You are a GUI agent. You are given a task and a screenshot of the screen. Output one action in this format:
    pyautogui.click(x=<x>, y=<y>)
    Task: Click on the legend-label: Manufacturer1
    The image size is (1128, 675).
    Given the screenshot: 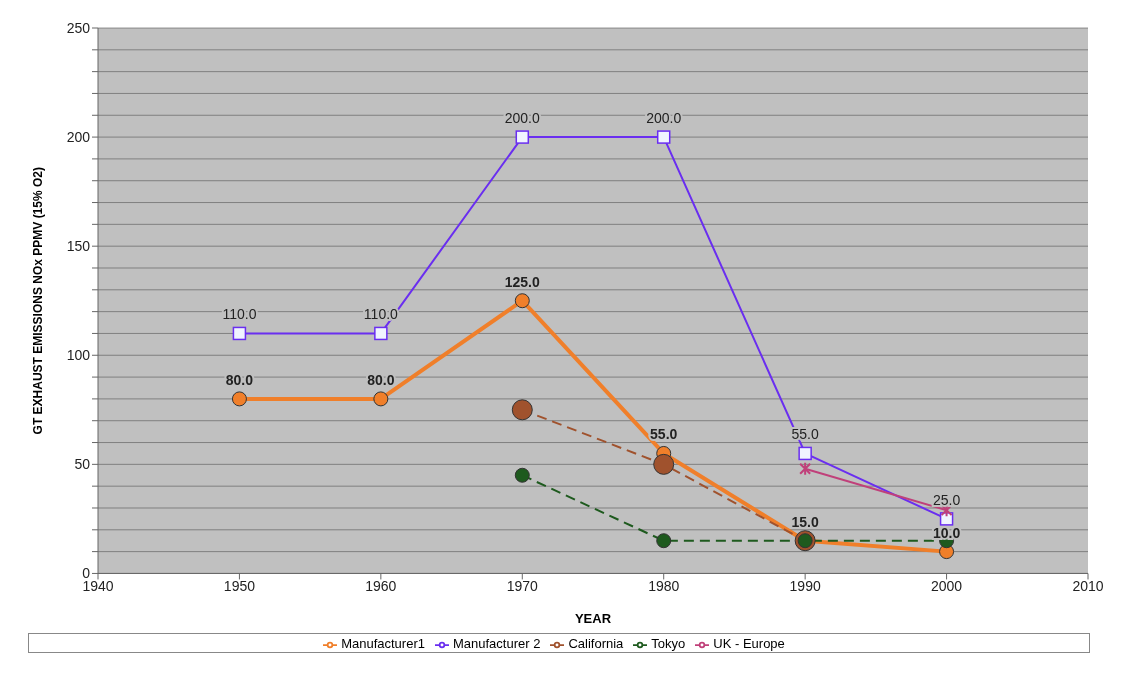 What is the action you would take?
    pyautogui.click(x=383, y=644)
    